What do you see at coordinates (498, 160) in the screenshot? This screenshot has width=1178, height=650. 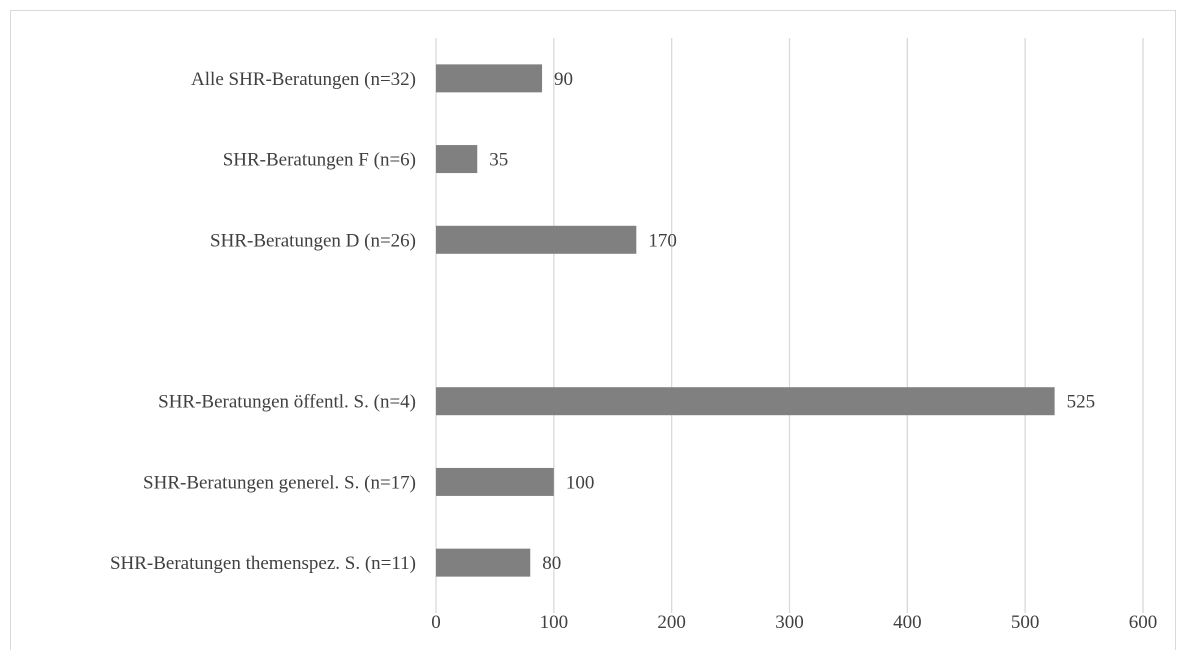 I see `data-label: 35` at bounding box center [498, 160].